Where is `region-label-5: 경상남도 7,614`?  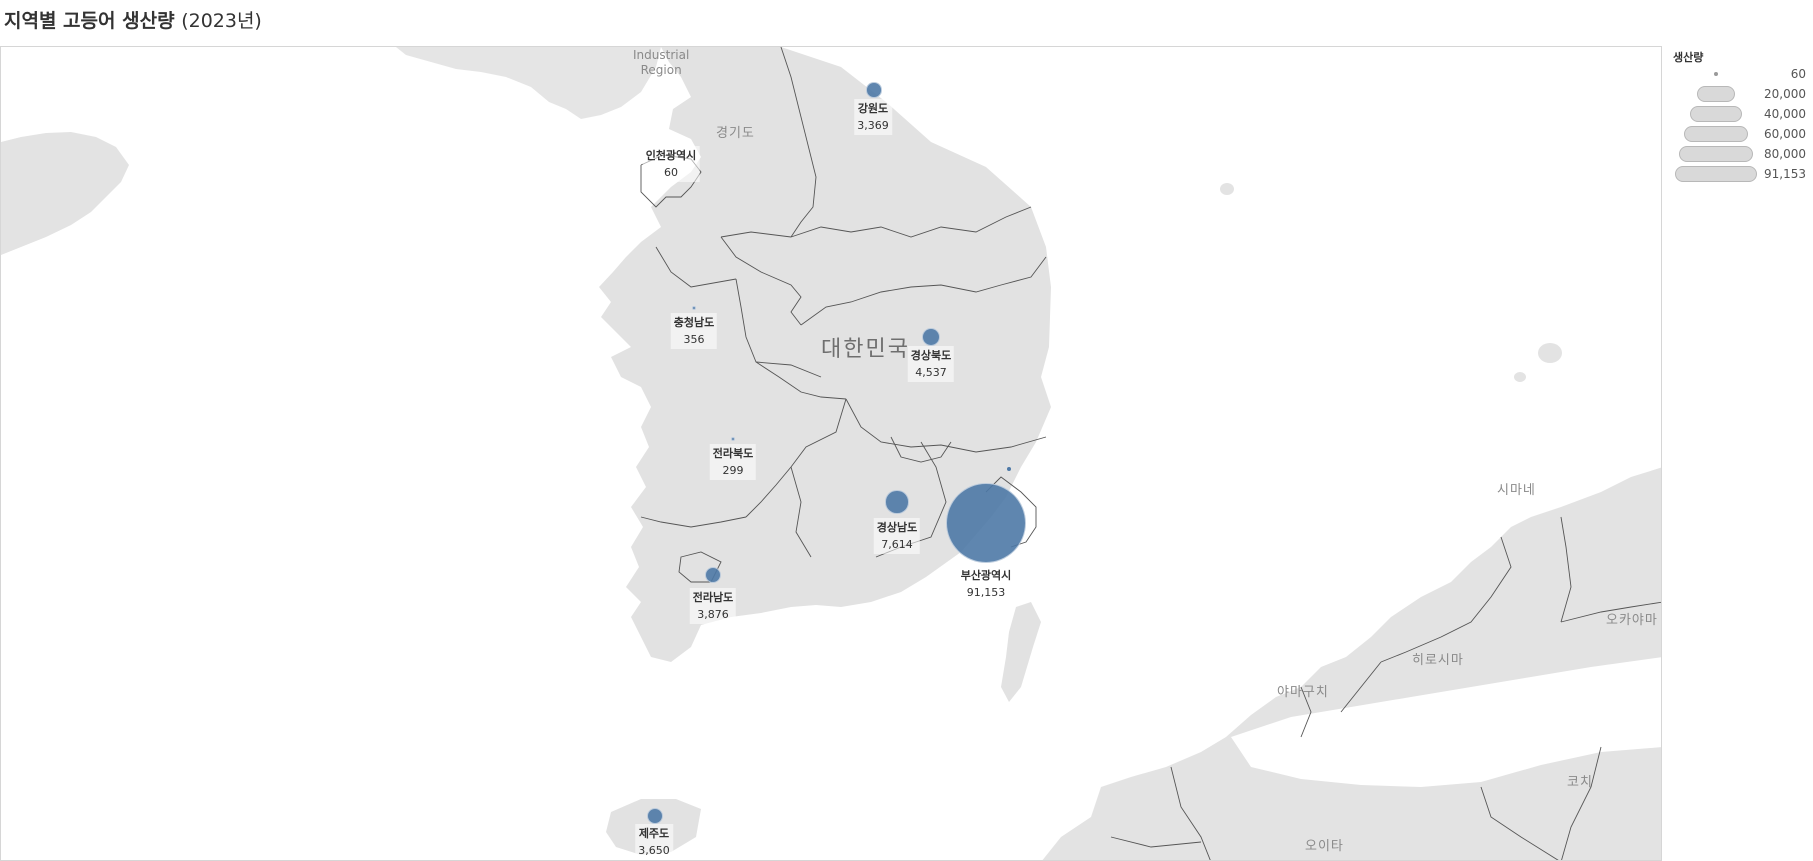
region-label-5: 경상남도 7,614 is located at coordinates (897, 536).